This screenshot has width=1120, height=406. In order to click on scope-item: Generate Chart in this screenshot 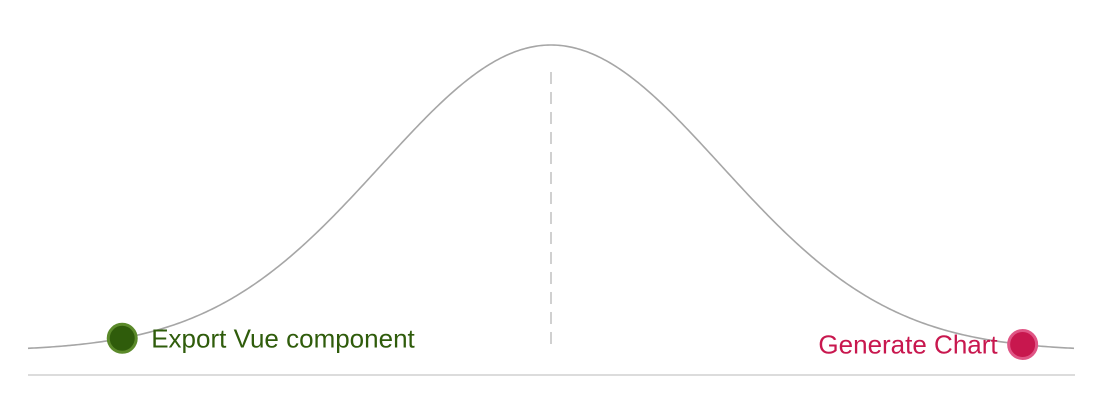, I will do `click(928, 344)`.